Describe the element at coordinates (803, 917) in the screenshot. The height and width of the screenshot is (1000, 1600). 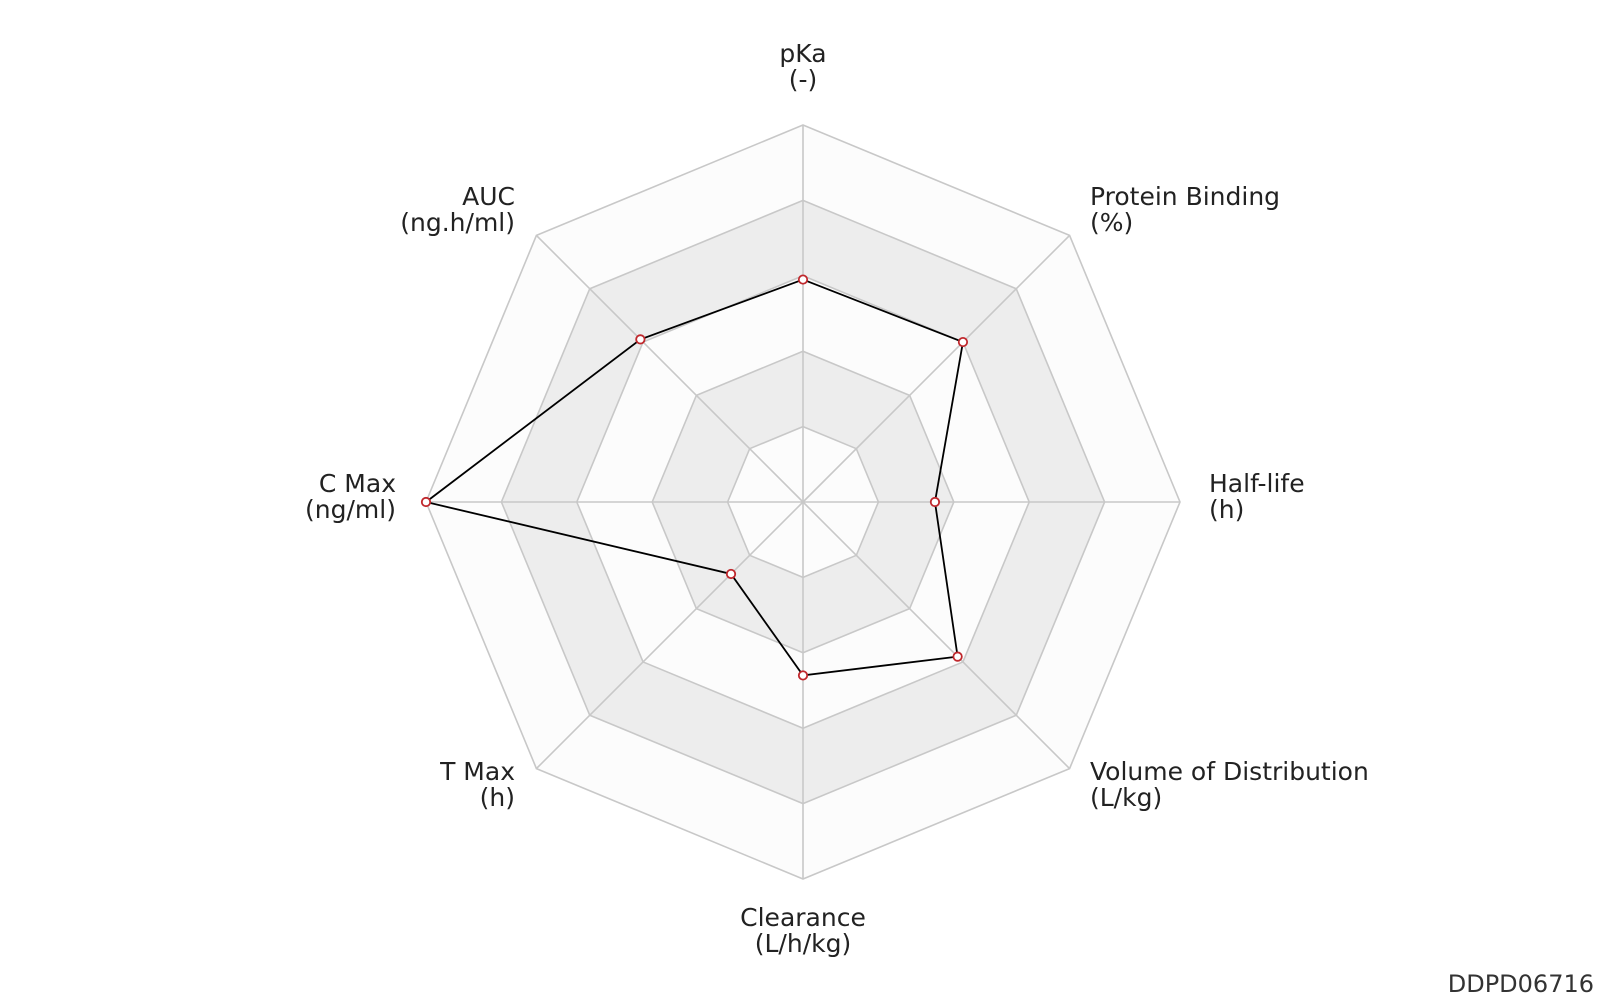
I see `axis-label: Clearance` at that location.